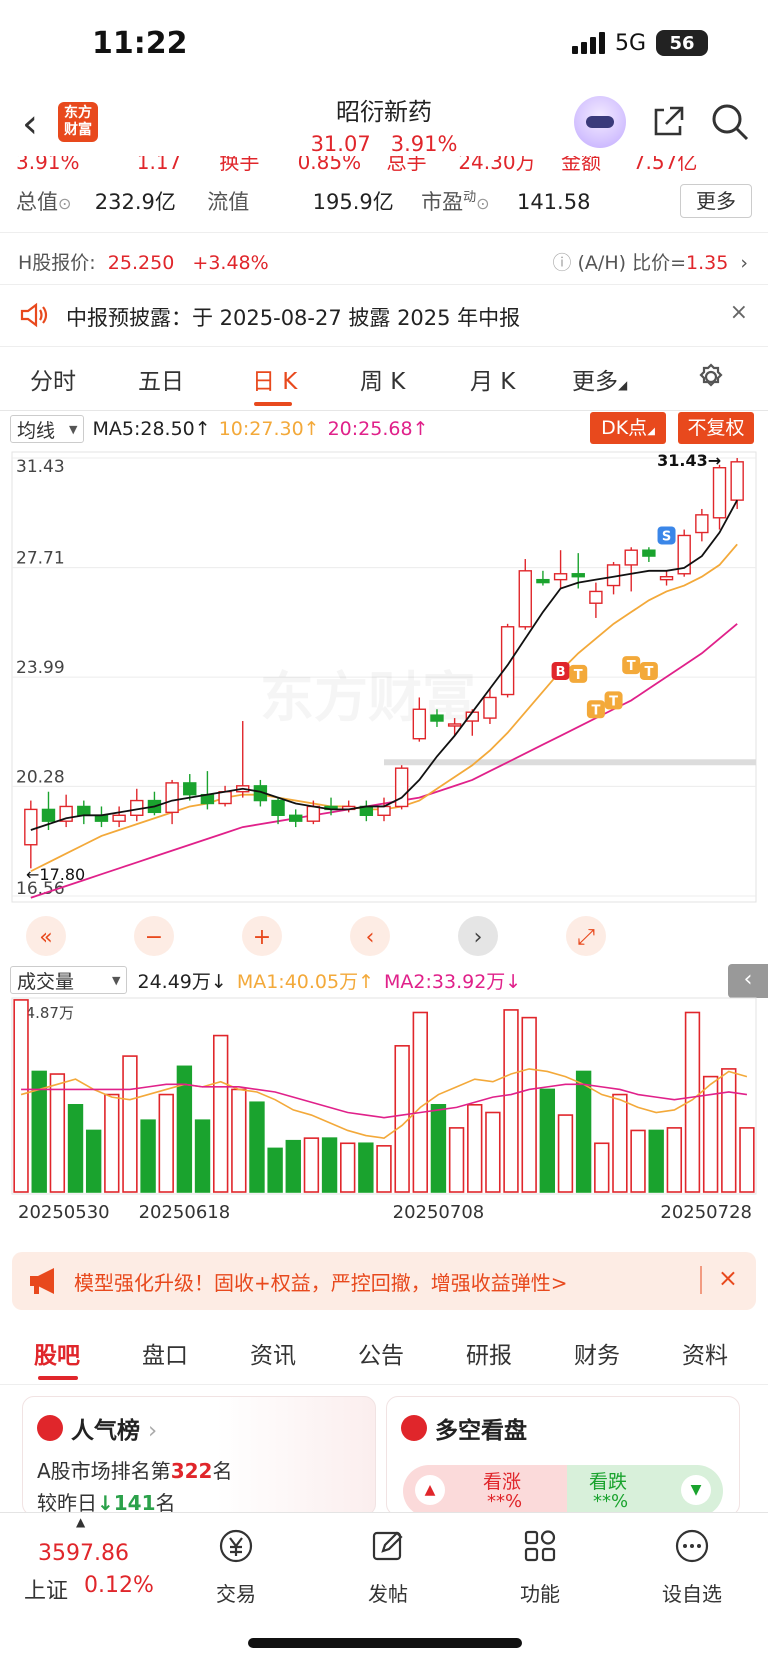  Describe the element at coordinates (236, 1567) in the screenshot. I see `nav-trade: 交易` at that location.